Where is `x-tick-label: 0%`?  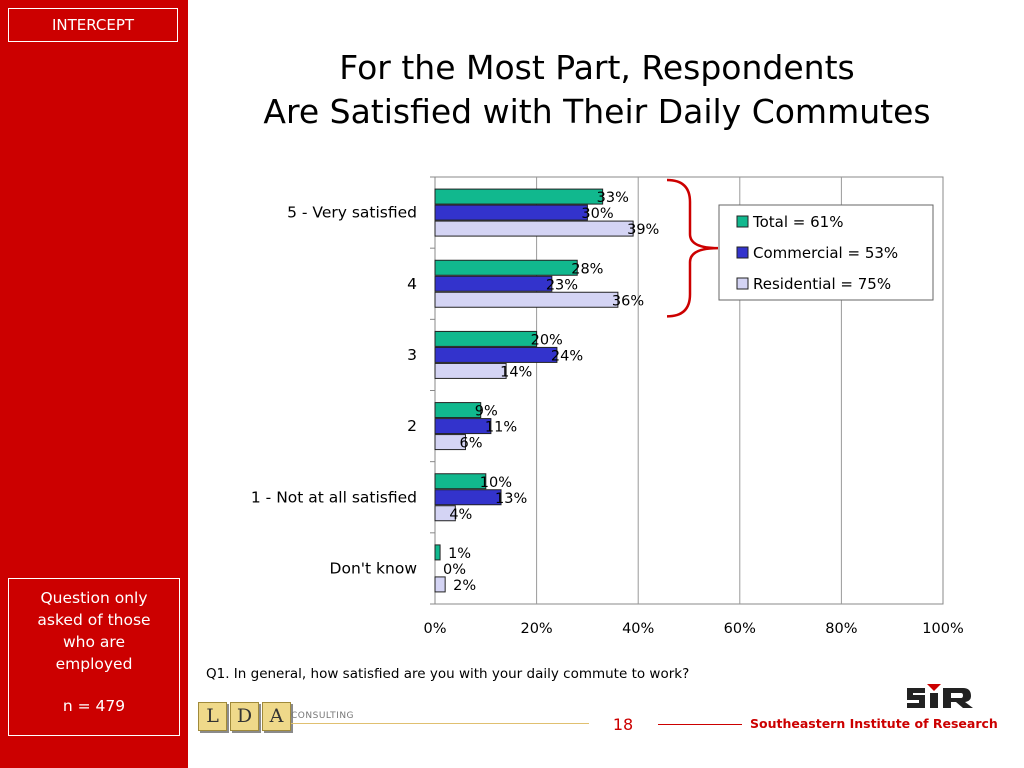
x-tick-label: 0% is located at coordinates (434, 629).